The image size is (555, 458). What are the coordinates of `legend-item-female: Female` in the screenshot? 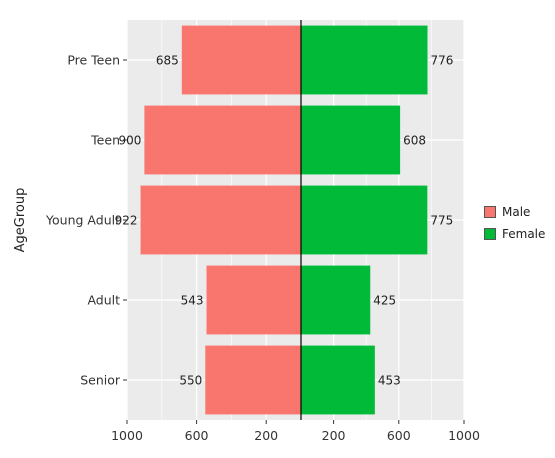 It's located at (514, 234).